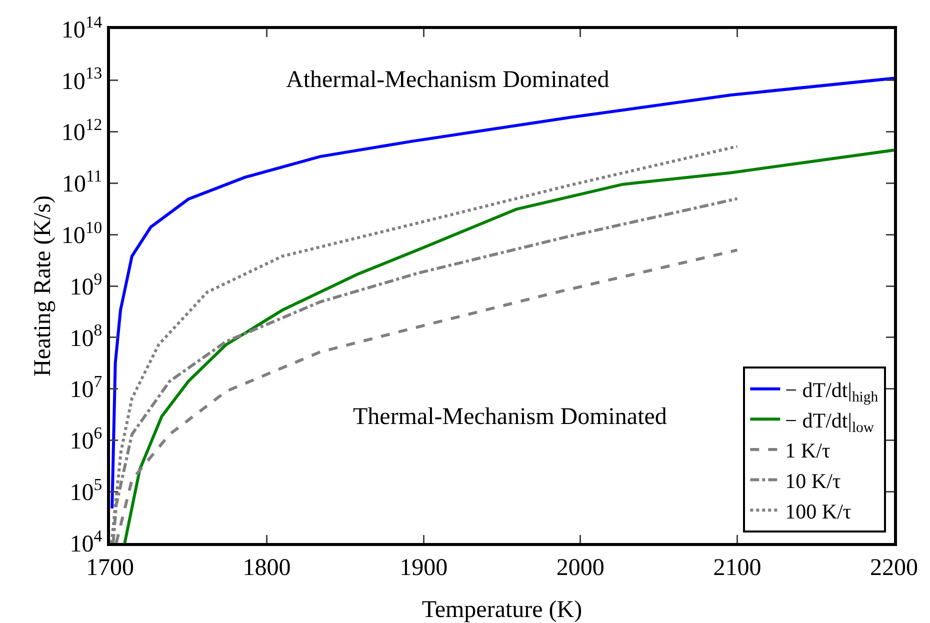  I want to click on x-tick-label: 2200, so click(894, 567).